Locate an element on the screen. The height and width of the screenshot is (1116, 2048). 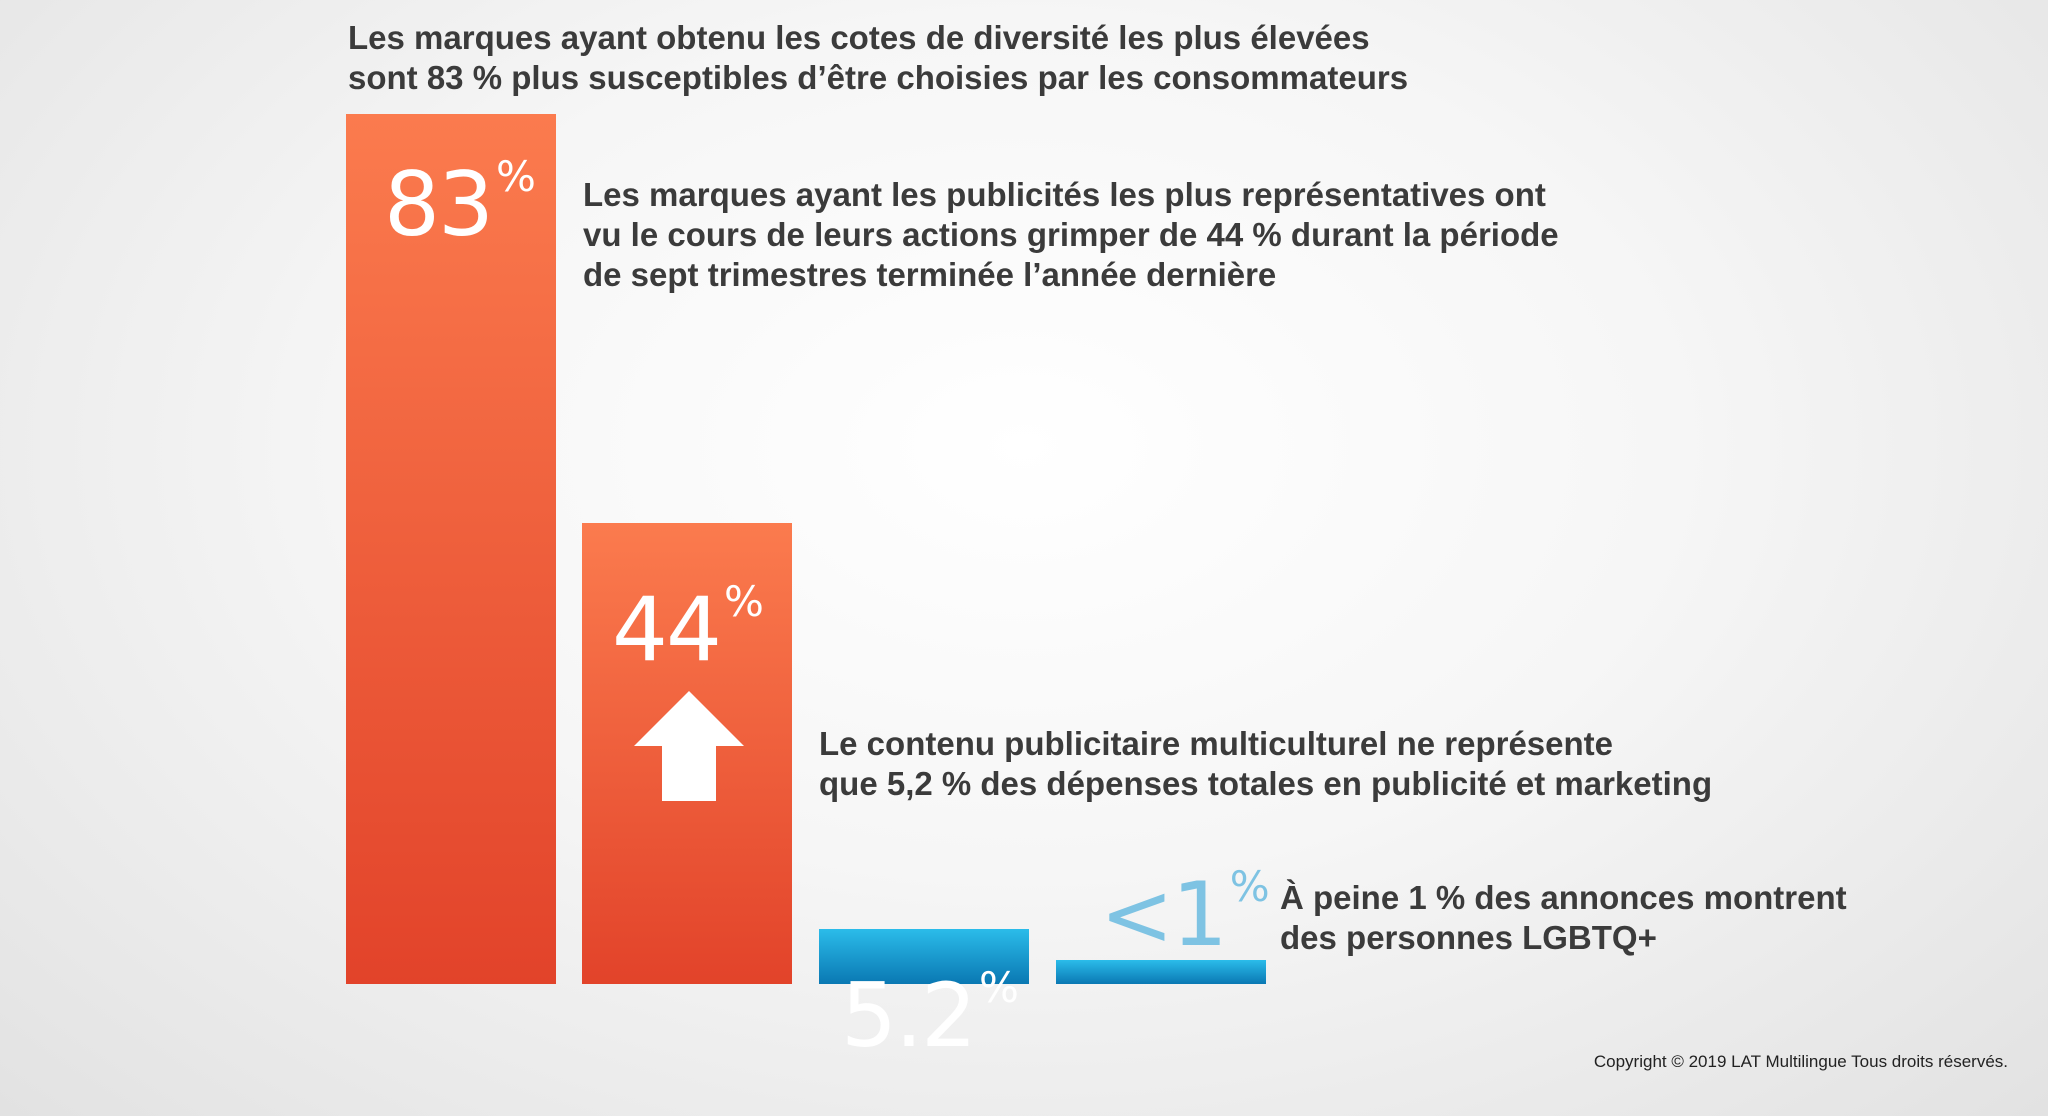
bar-83-percent: 83% is located at coordinates (451, 549).